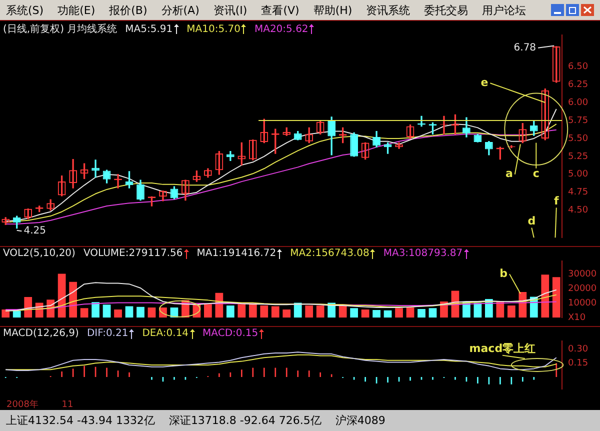  I want to click on y-tick-label: 6.25, so click(578, 85).